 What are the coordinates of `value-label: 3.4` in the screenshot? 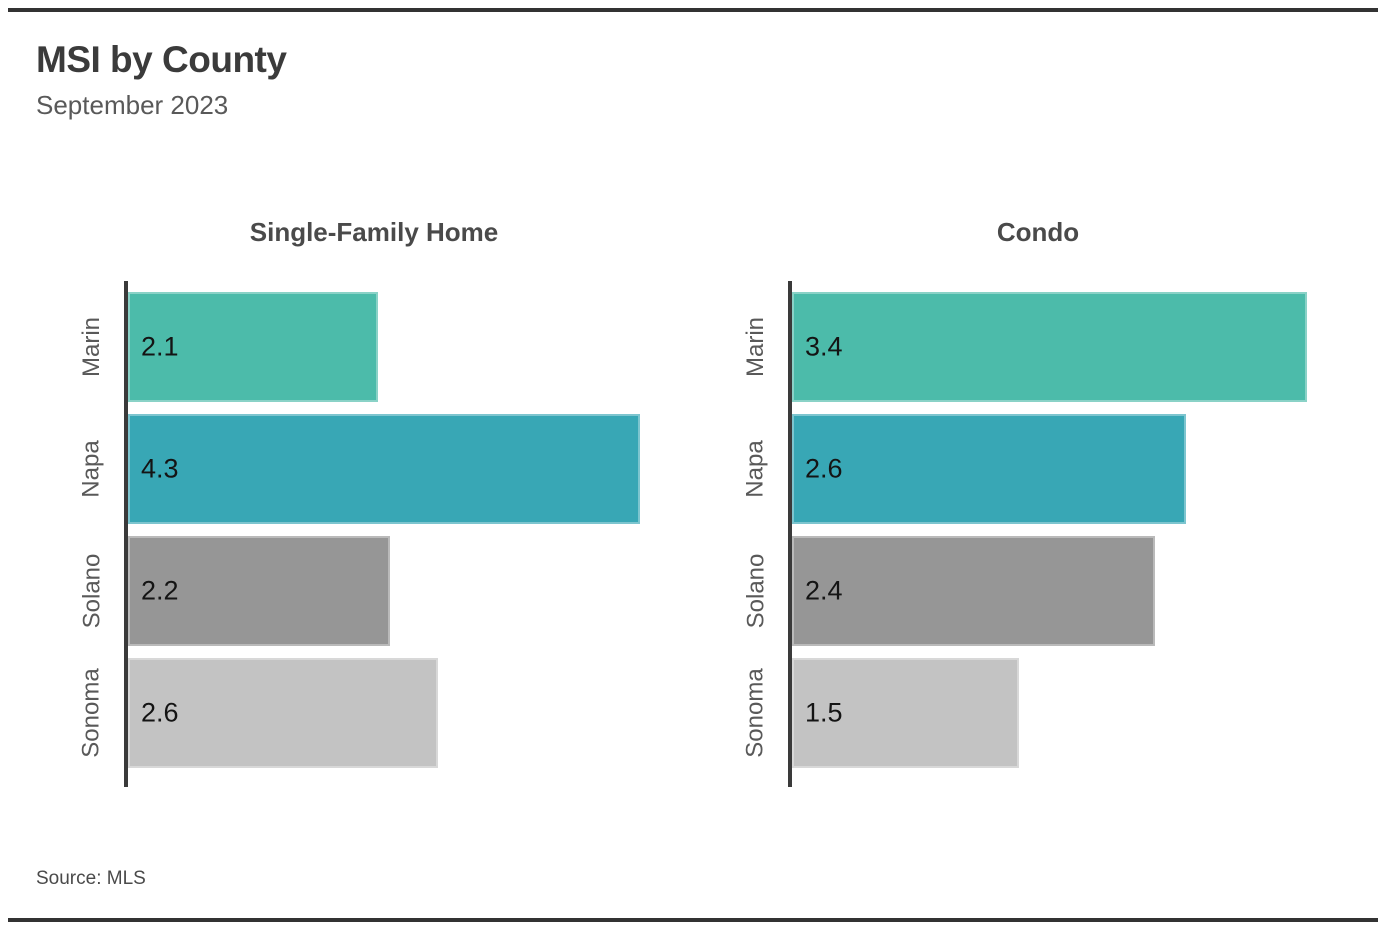 It's located at (824, 346).